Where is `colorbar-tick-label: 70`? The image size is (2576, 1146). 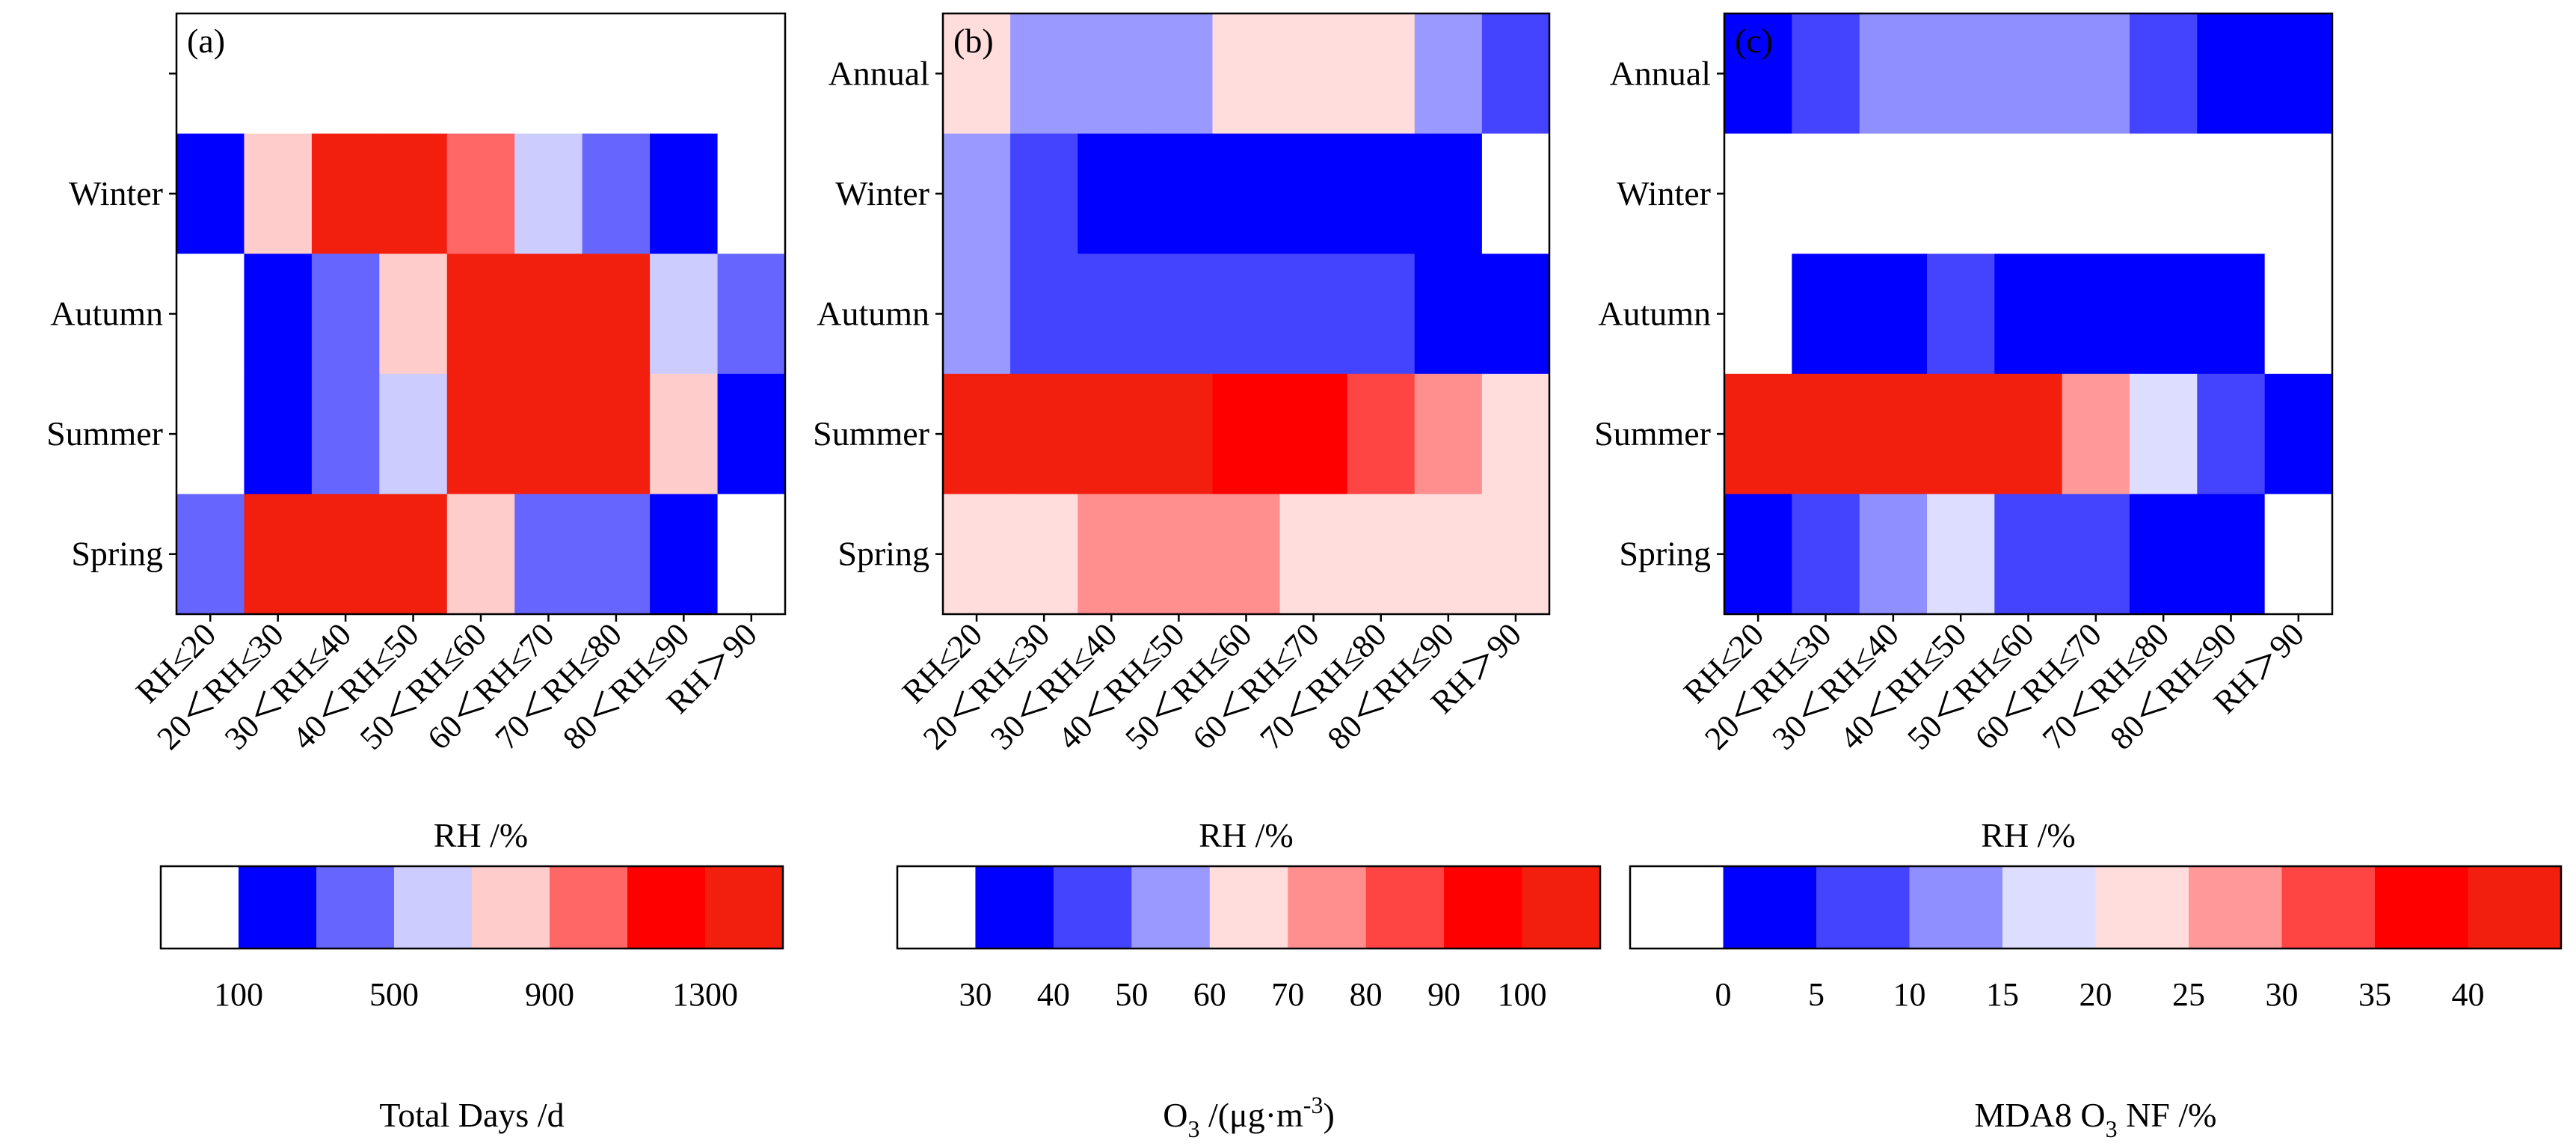 colorbar-tick-label: 70 is located at coordinates (1287, 994).